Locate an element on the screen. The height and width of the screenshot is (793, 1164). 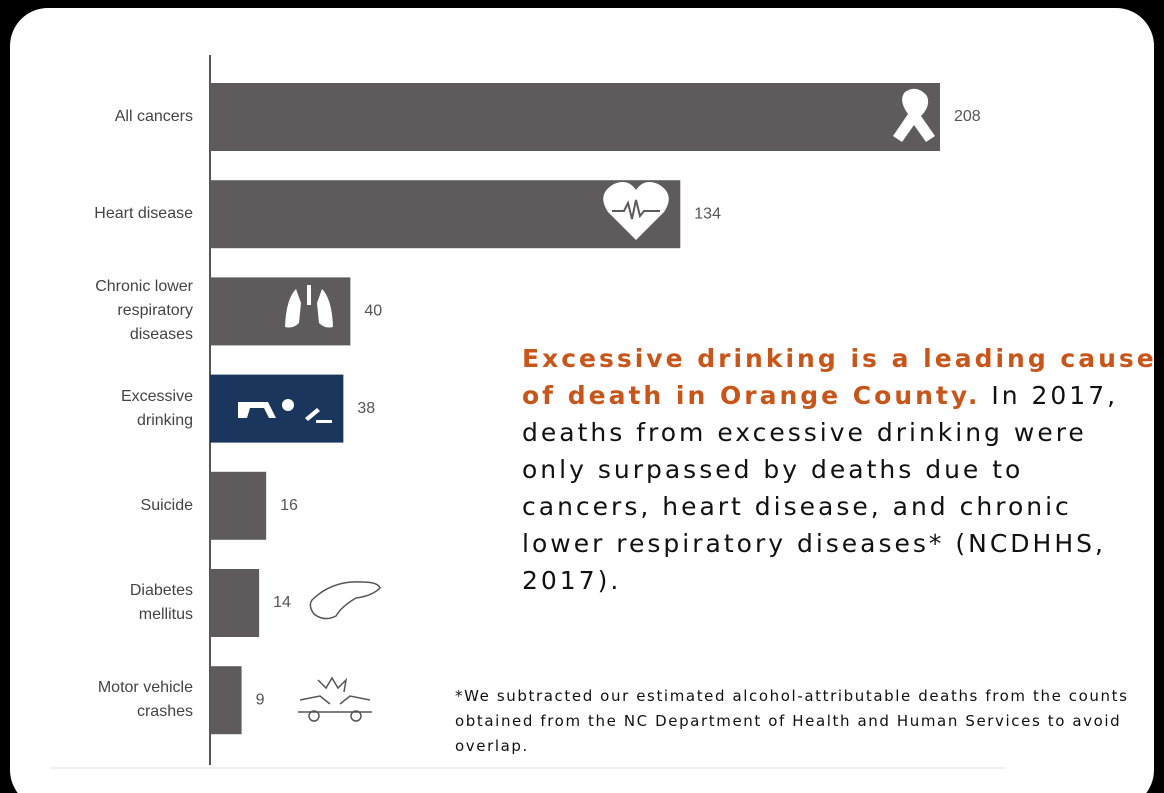
value-label: 134 is located at coordinates (707, 213).